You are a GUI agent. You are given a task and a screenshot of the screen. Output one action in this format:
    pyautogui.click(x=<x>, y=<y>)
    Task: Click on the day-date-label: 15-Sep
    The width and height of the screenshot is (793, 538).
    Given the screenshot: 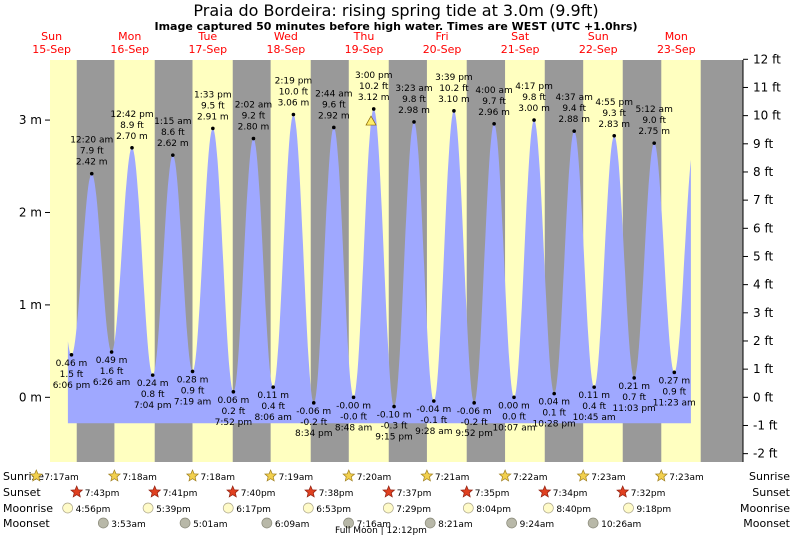 What is the action you would take?
    pyautogui.click(x=51, y=49)
    